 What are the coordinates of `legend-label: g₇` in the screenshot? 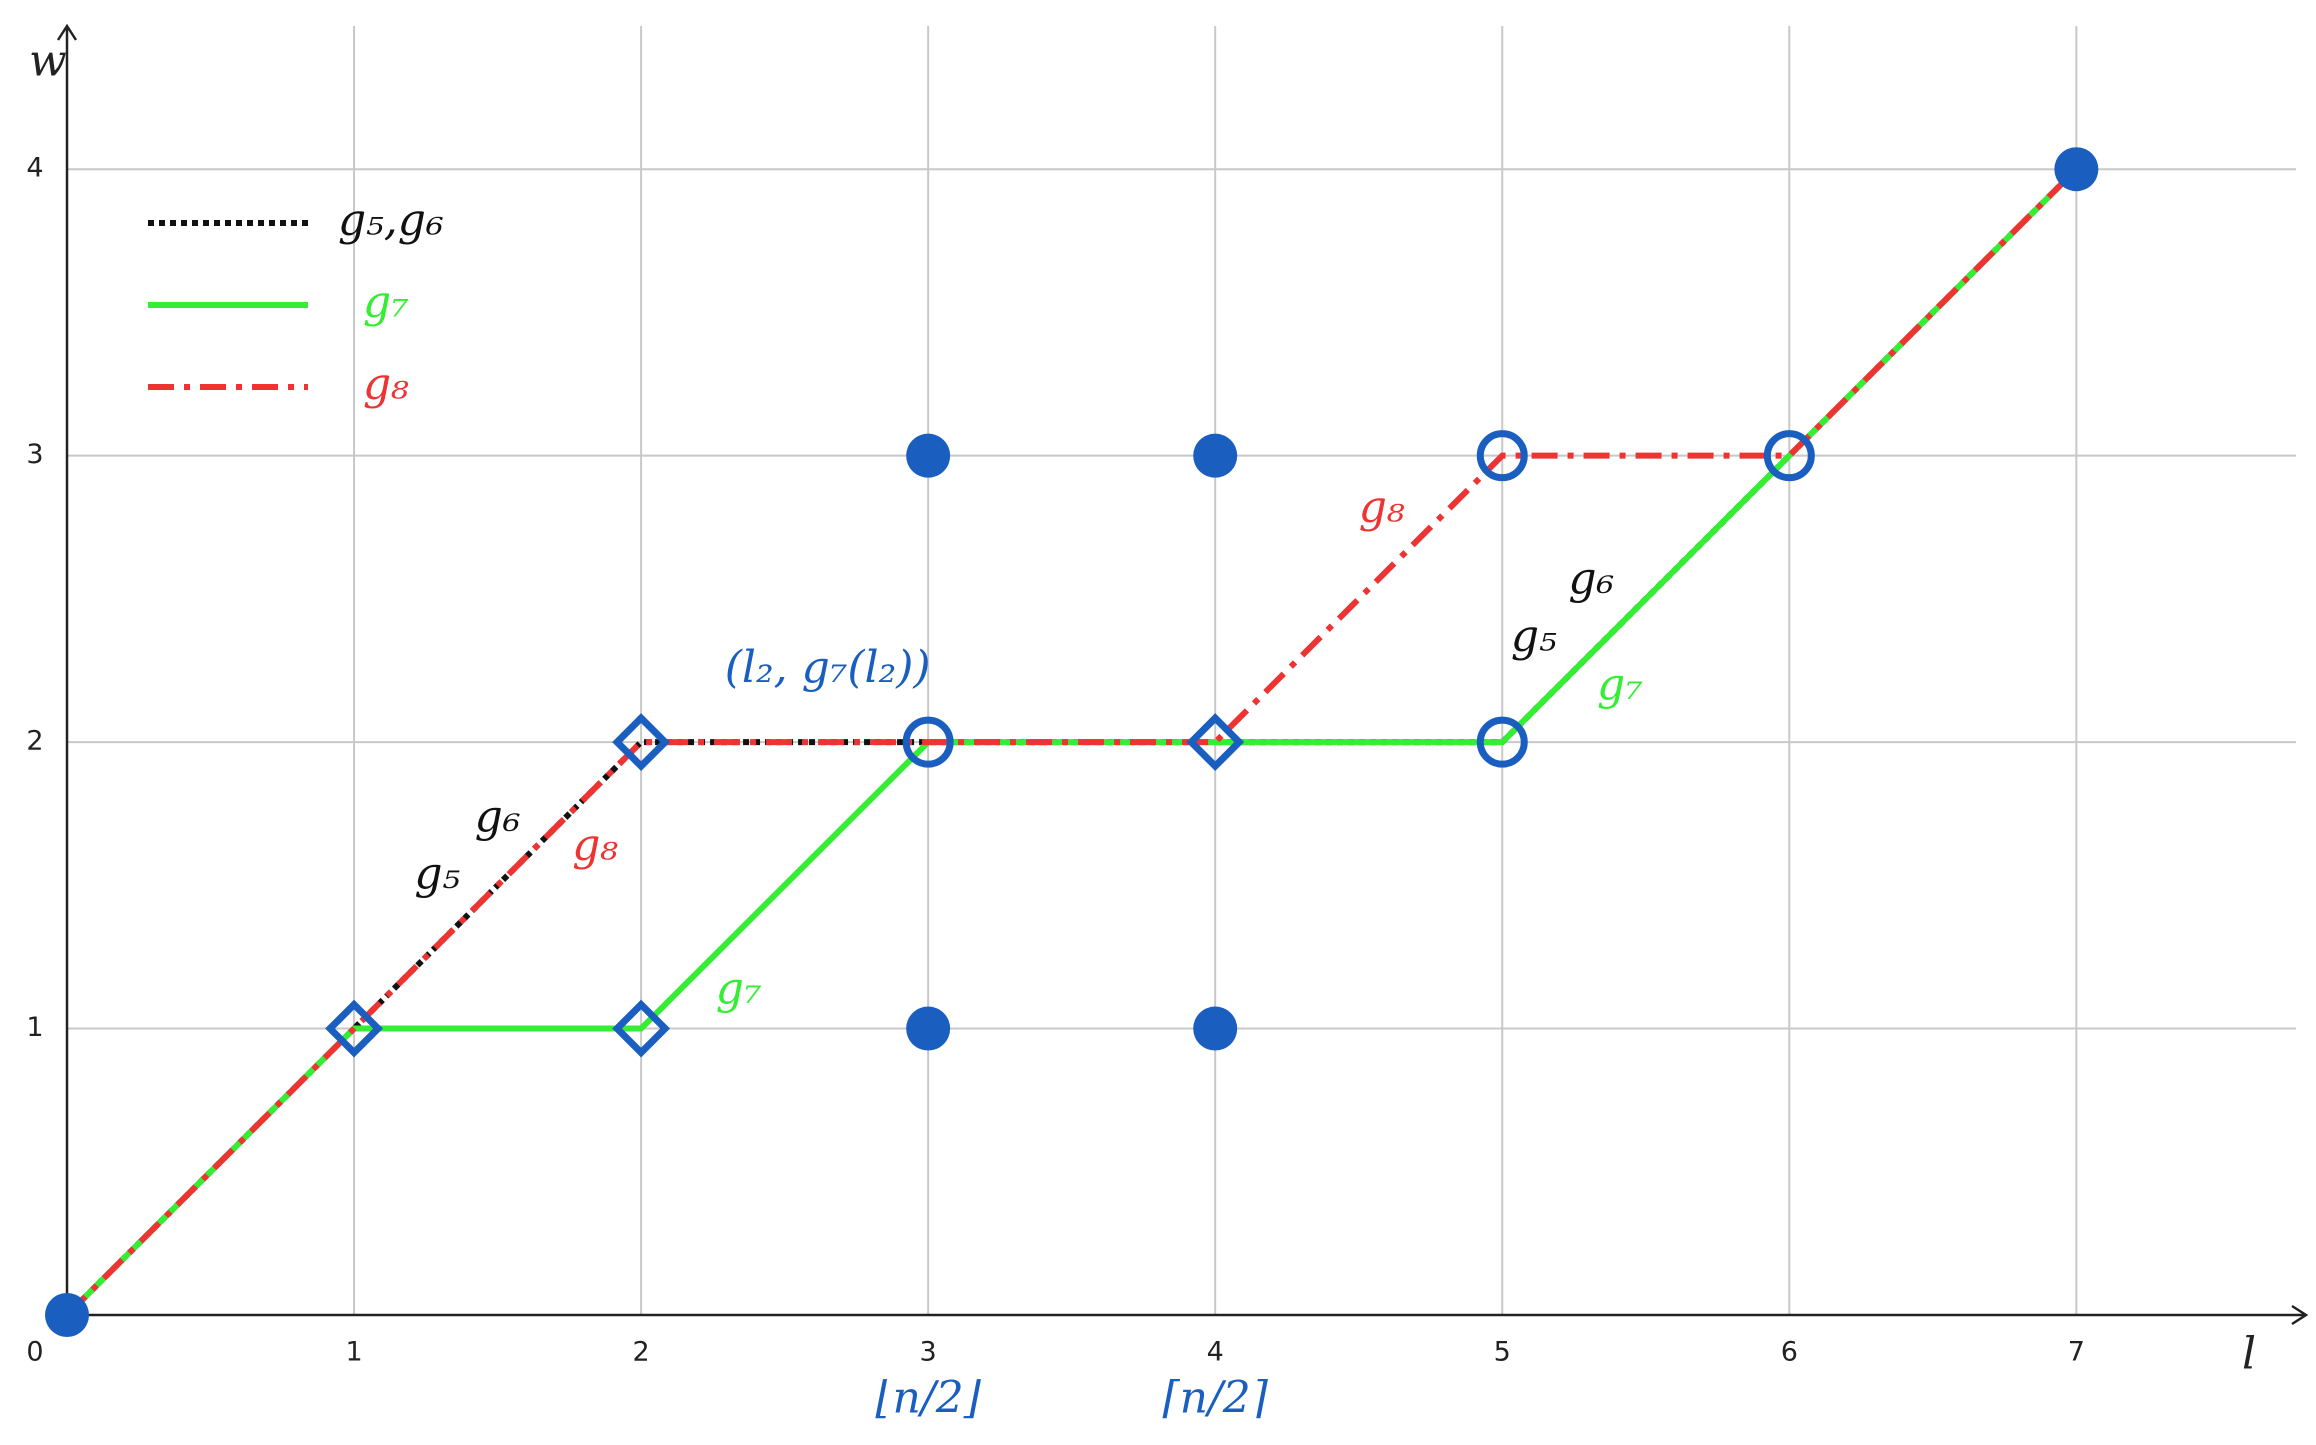 It's located at (386, 302).